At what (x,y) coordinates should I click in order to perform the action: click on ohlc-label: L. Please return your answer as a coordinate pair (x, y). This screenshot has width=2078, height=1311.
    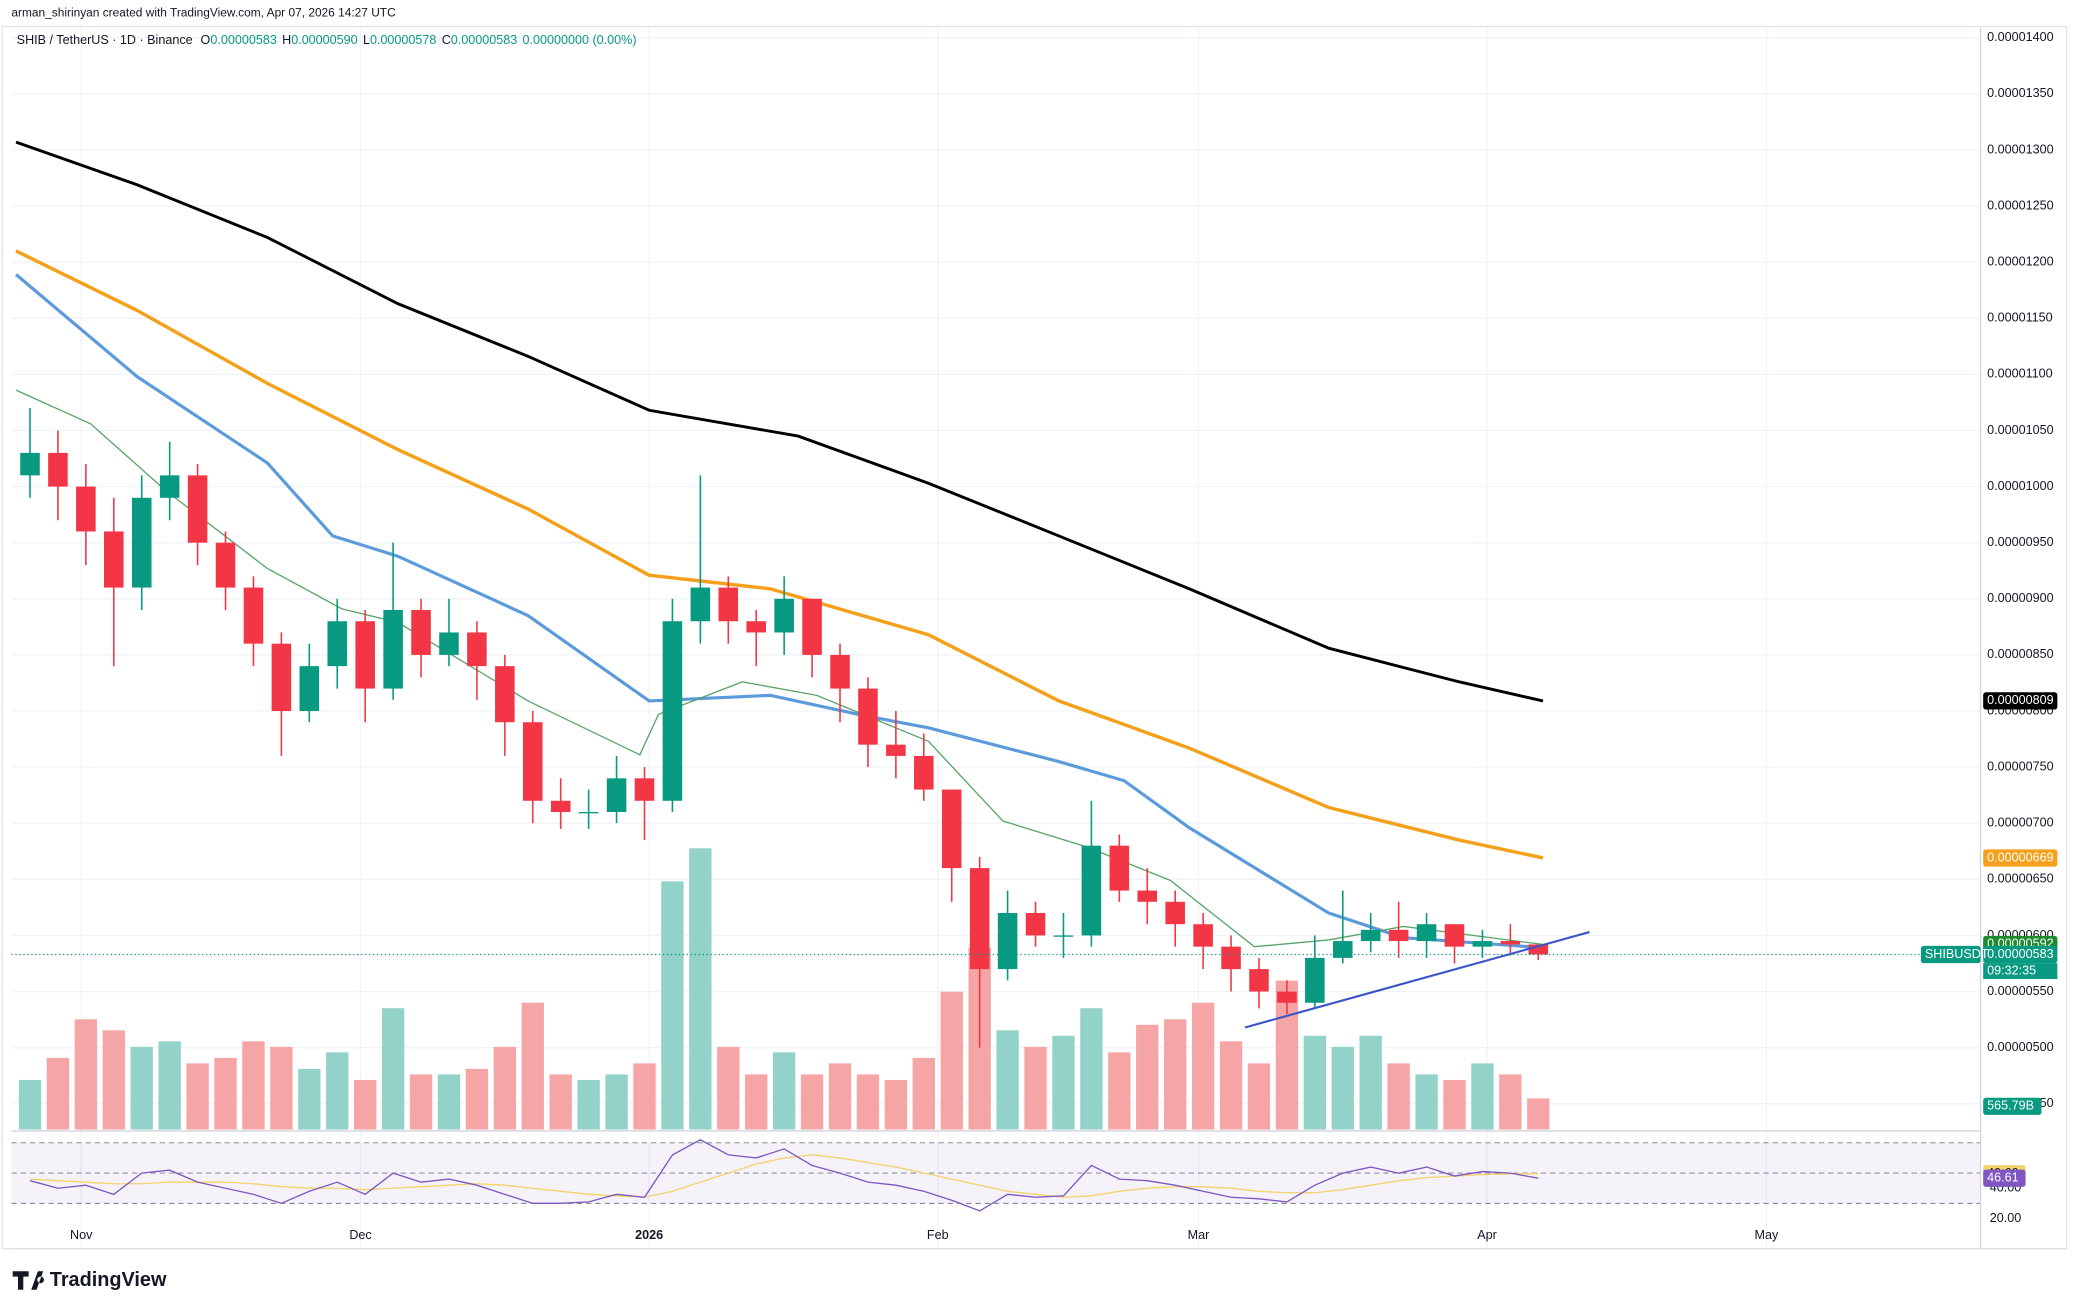
    Looking at the image, I should click on (366, 40).